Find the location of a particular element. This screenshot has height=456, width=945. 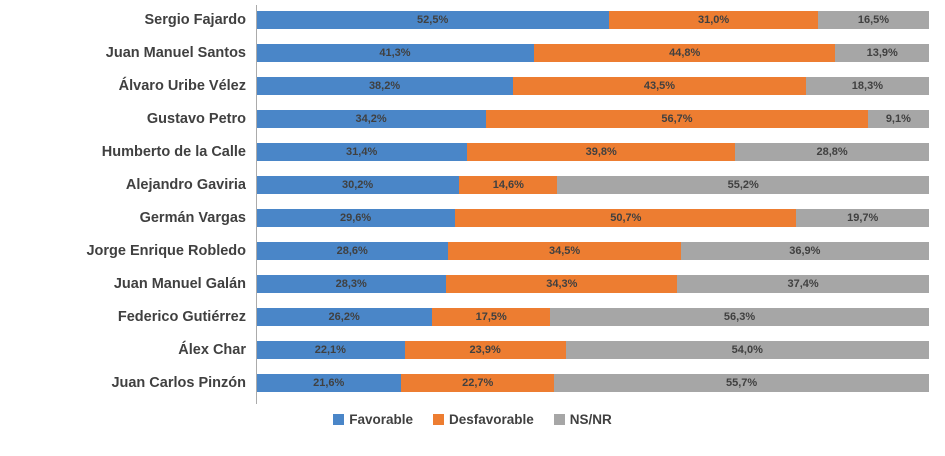

legend-item-favorable: Favorable is located at coordinates (373, 419).